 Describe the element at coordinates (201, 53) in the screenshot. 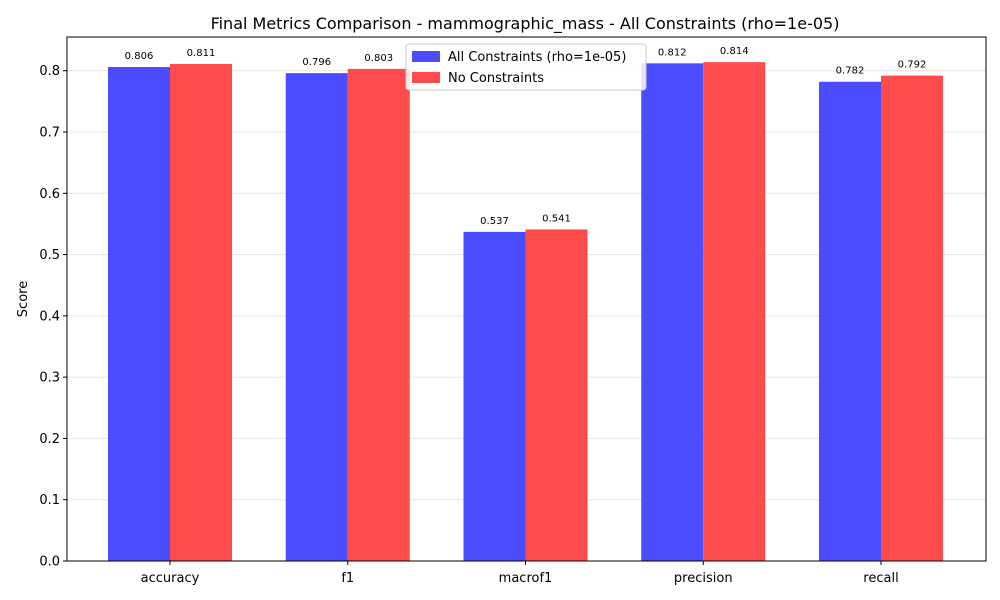

I see `bar-value-label: 0.811` at that location.